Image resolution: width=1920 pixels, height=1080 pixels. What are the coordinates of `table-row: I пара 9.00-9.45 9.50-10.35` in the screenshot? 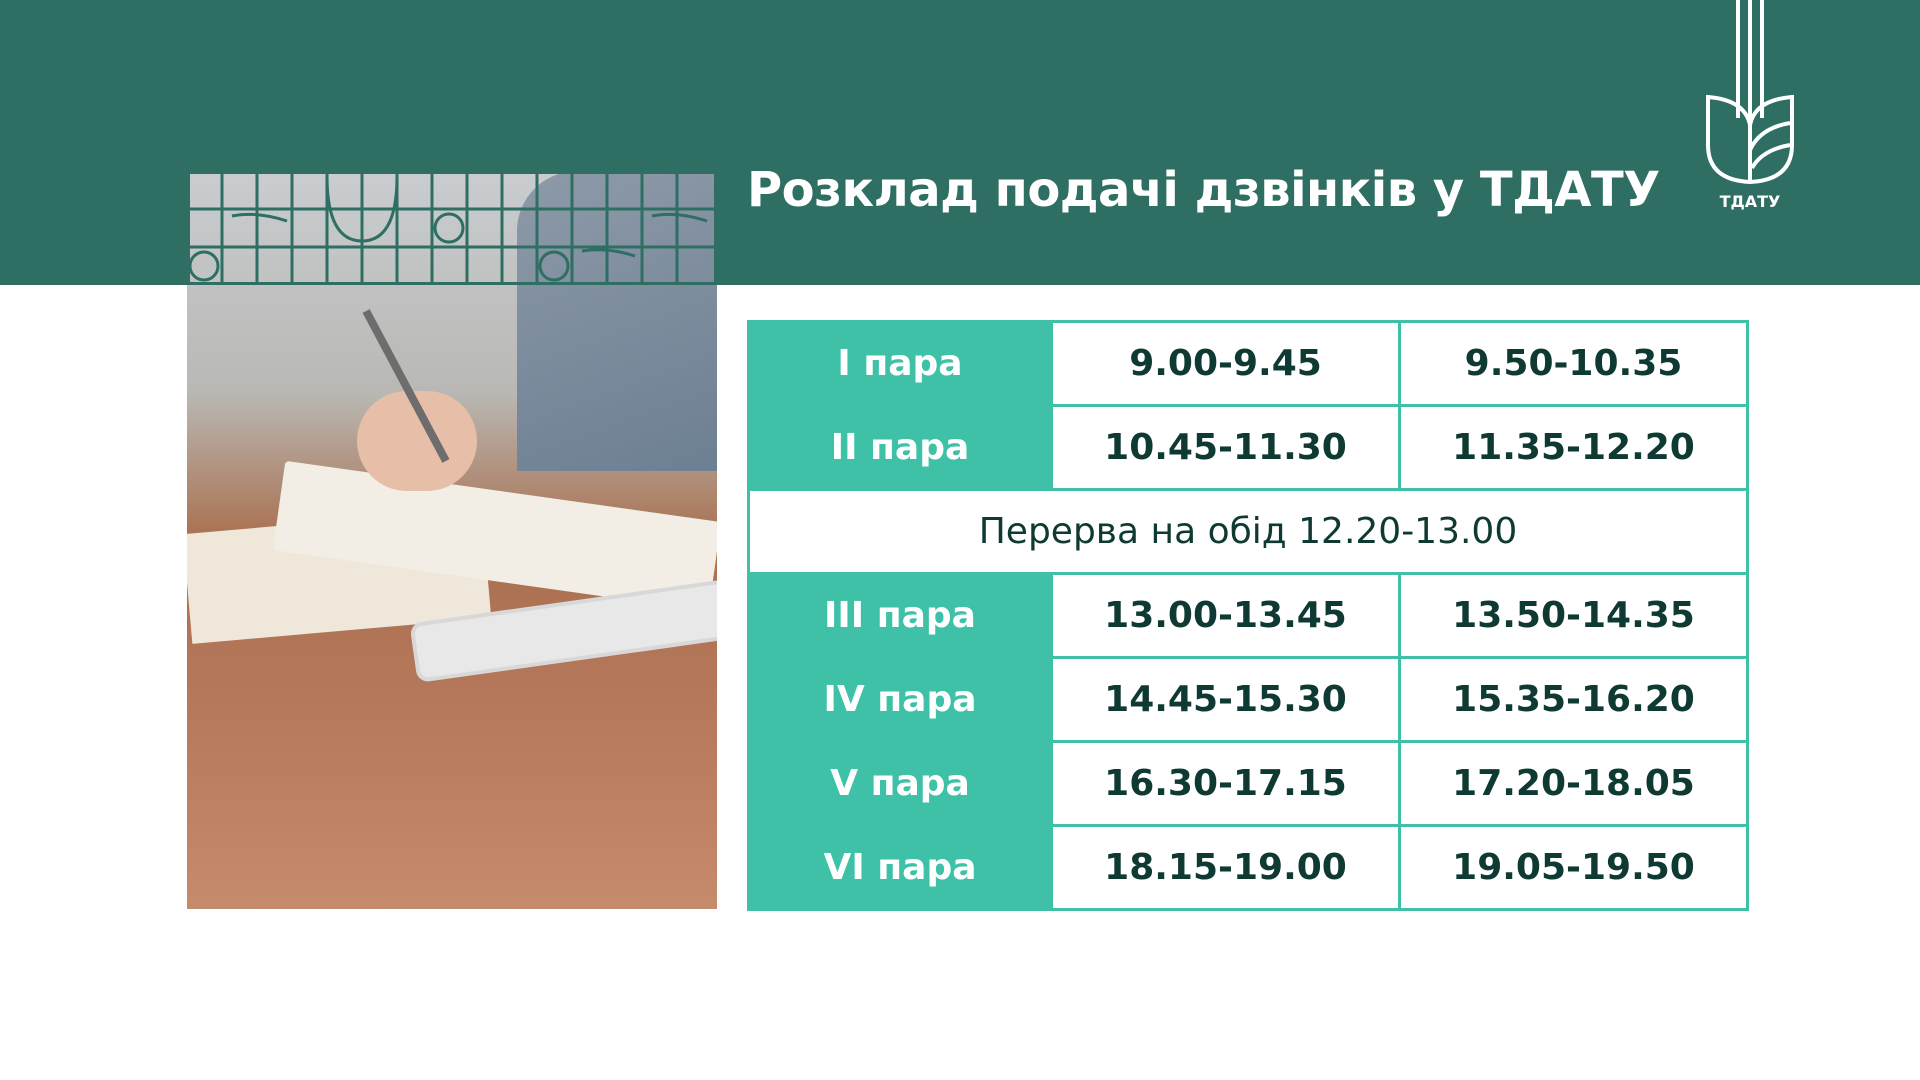 It's located at (1248, 363).